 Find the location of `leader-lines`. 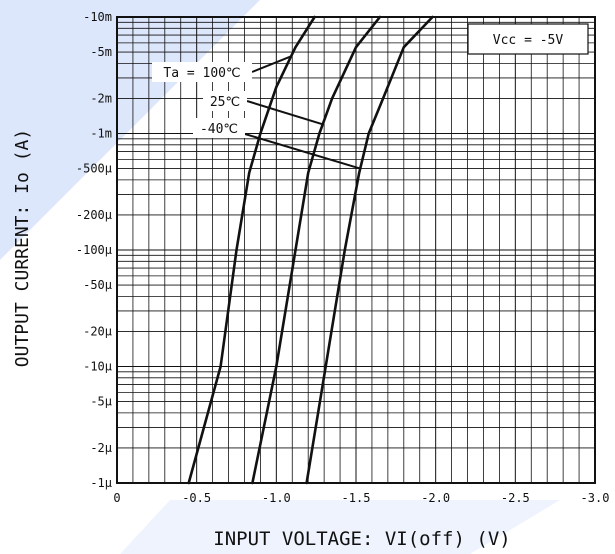

leader-lines is located at coordinates (302, 112).